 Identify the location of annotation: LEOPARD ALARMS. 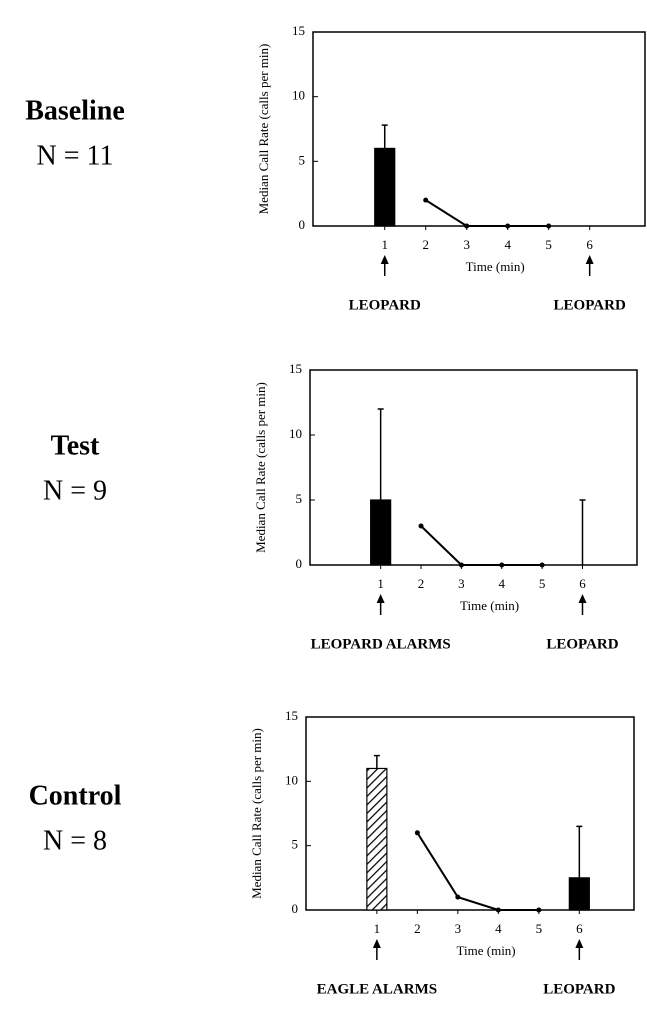
(381, 644).